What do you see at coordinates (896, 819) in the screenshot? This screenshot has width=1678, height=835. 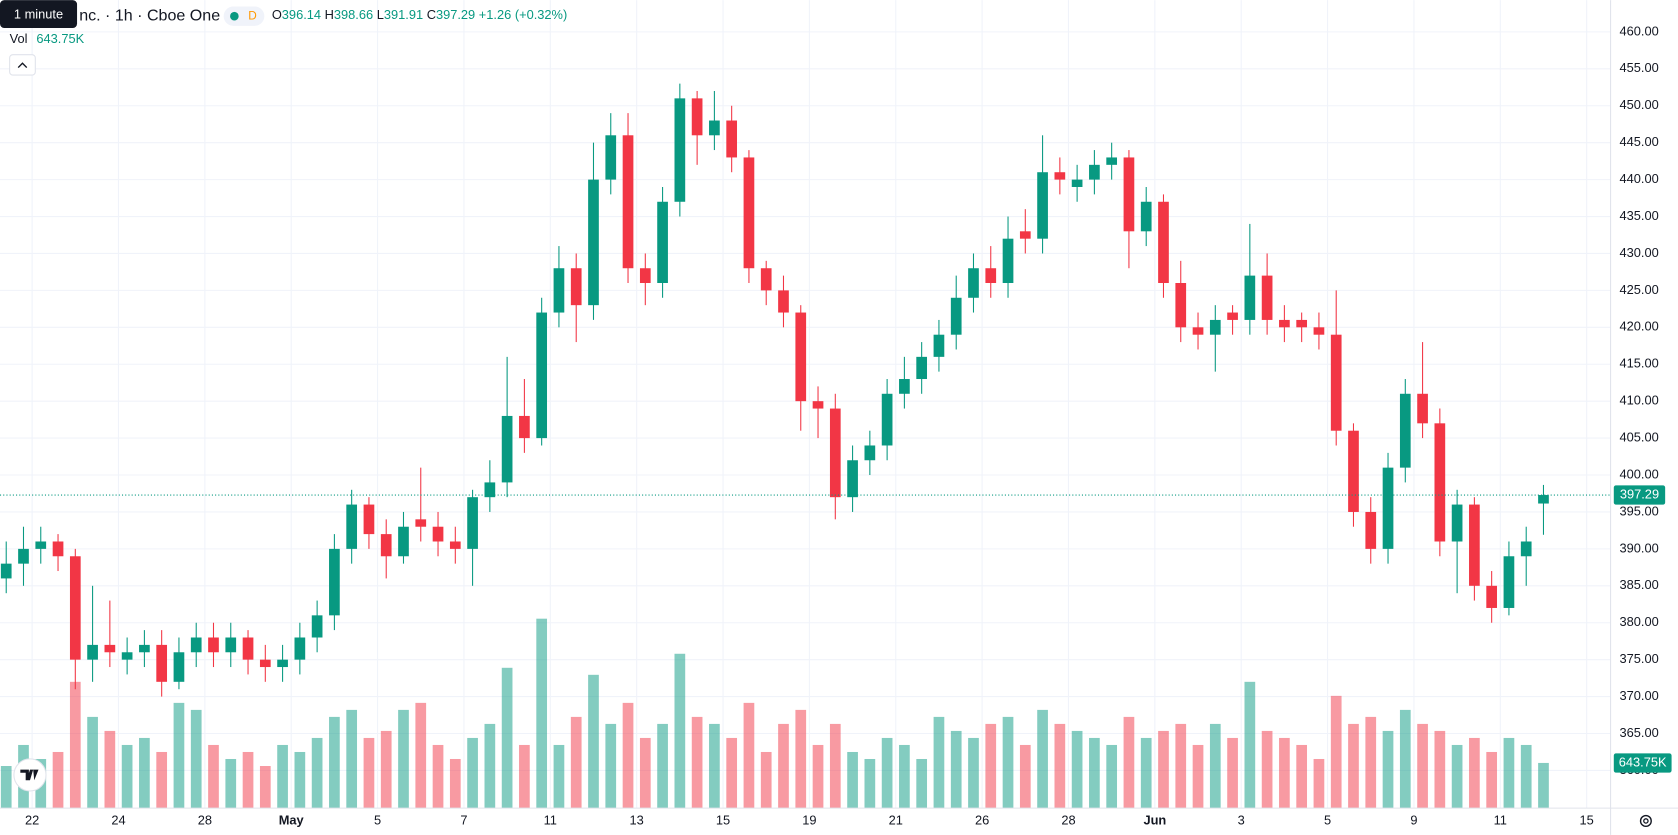 I see `x-tick-label: 21` at bounding box center [896, 819].